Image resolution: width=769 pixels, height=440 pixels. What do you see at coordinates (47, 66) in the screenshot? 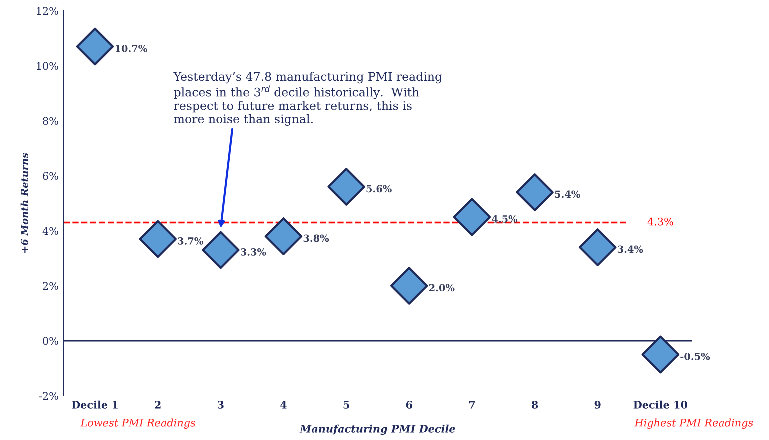
I see `y-tick-label: 10%` at bounding box center [47, 66].